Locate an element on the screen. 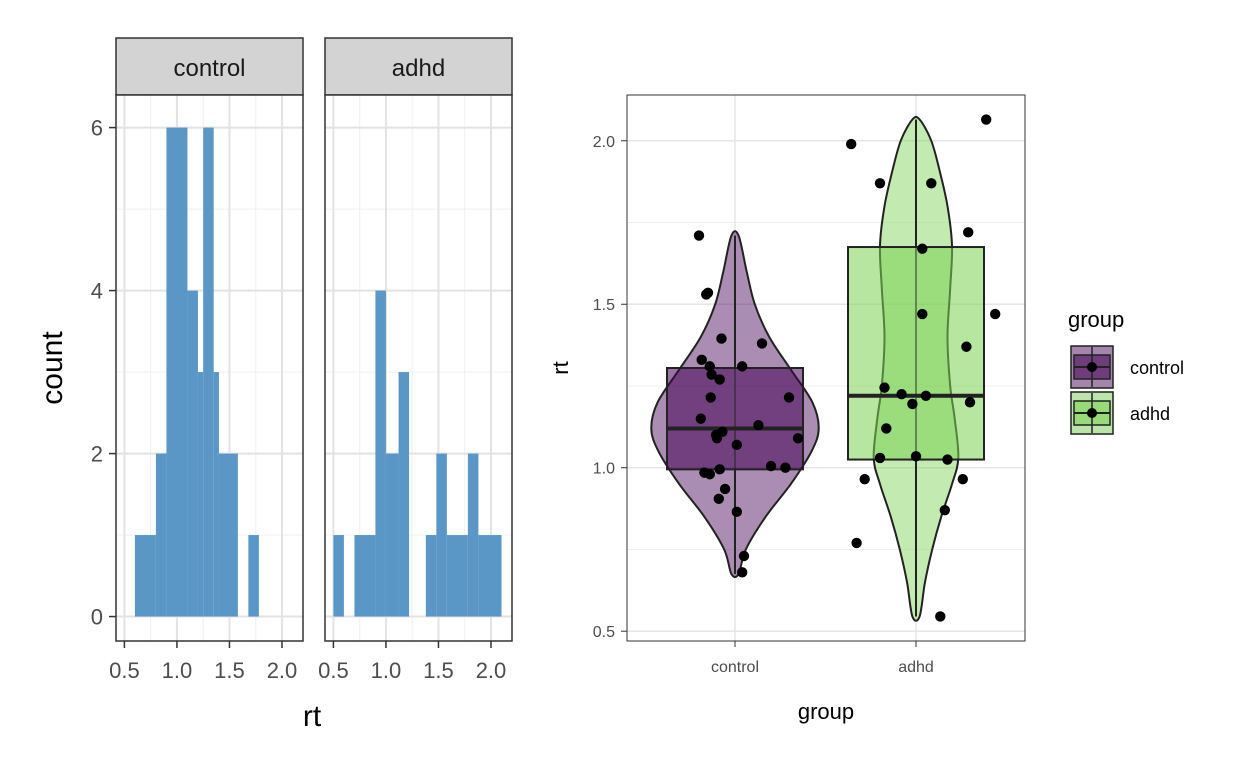 The width and height of the screenshot is (1248, 768). x-tick-label: 1.0 is located at coordinates (177, 670).